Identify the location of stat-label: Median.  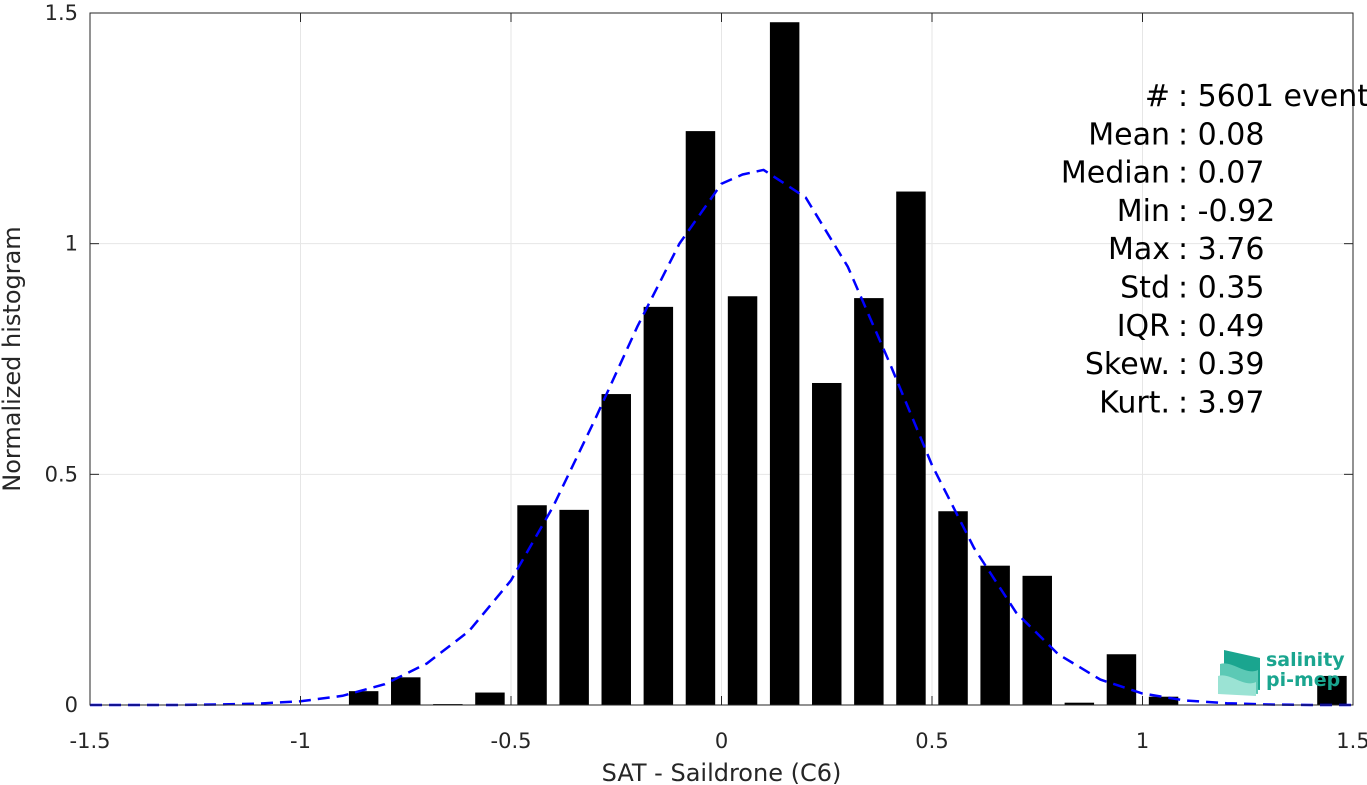
(1115, 173).